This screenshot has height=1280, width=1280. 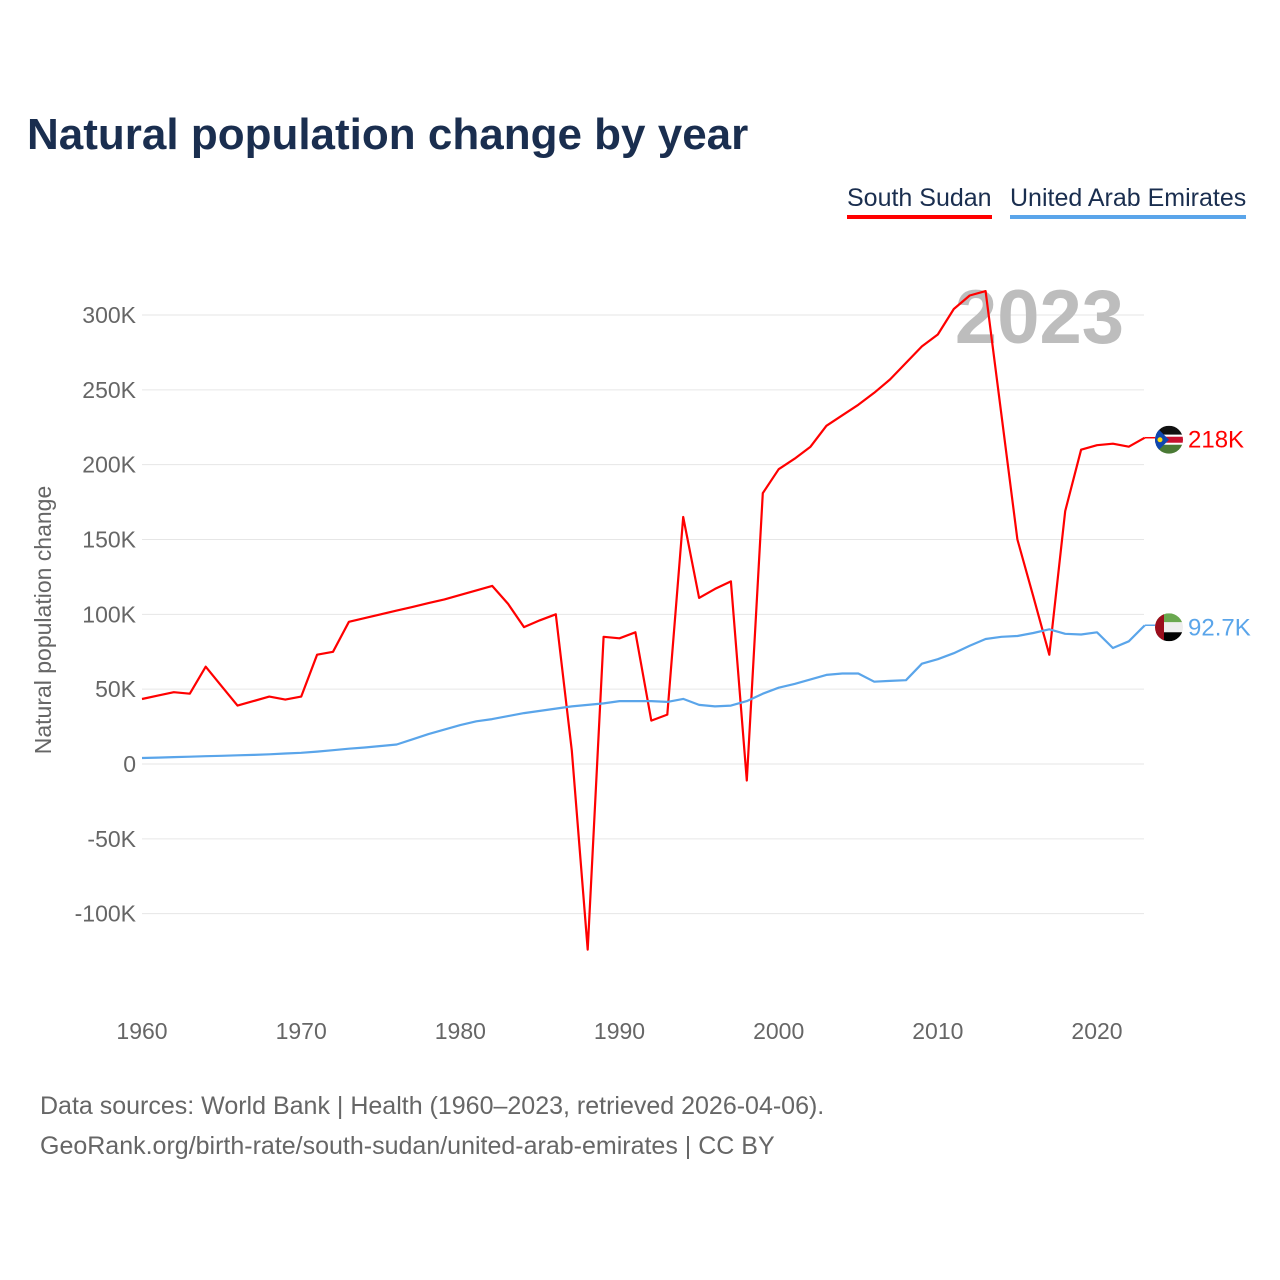 I want to click on end-value-label: 218K, so click(x=1216, y=440).